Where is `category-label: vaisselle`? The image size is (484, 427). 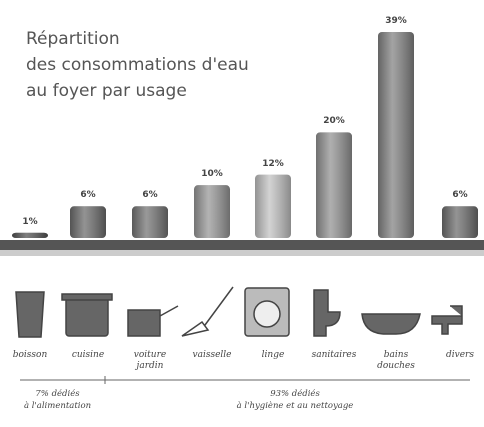 category-label: vaisselle is located at coordinates (212, 355).